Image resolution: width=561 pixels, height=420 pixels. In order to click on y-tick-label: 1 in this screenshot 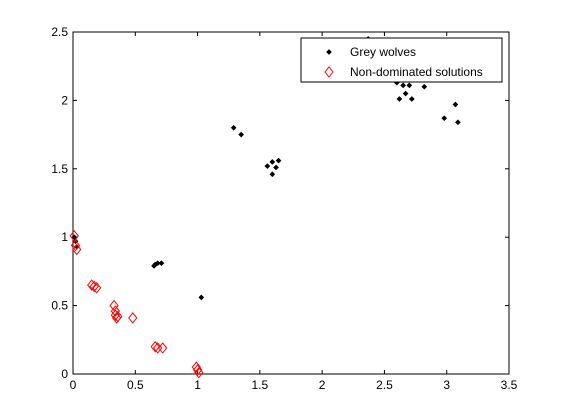, I will do `click(64, 237)`.